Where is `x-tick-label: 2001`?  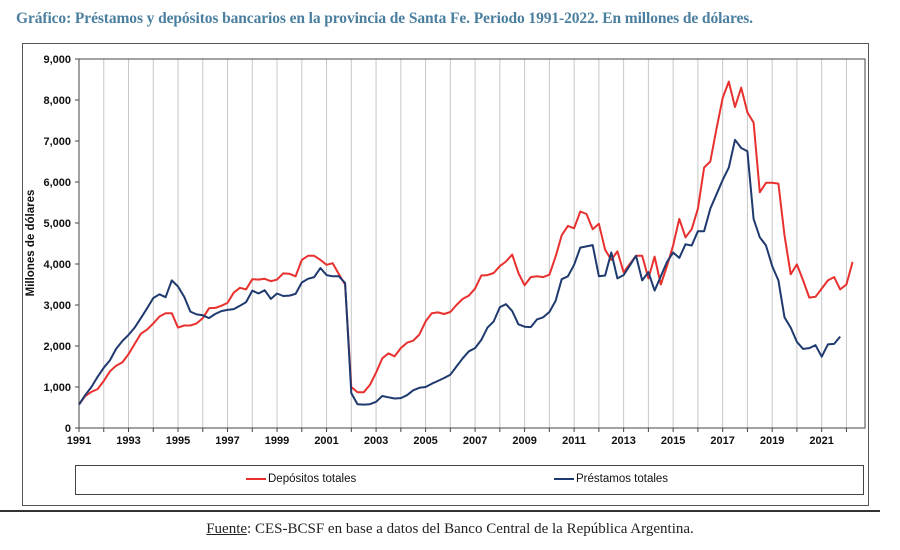
x-tick-label: 2001 is located at coordinates (326, 441).